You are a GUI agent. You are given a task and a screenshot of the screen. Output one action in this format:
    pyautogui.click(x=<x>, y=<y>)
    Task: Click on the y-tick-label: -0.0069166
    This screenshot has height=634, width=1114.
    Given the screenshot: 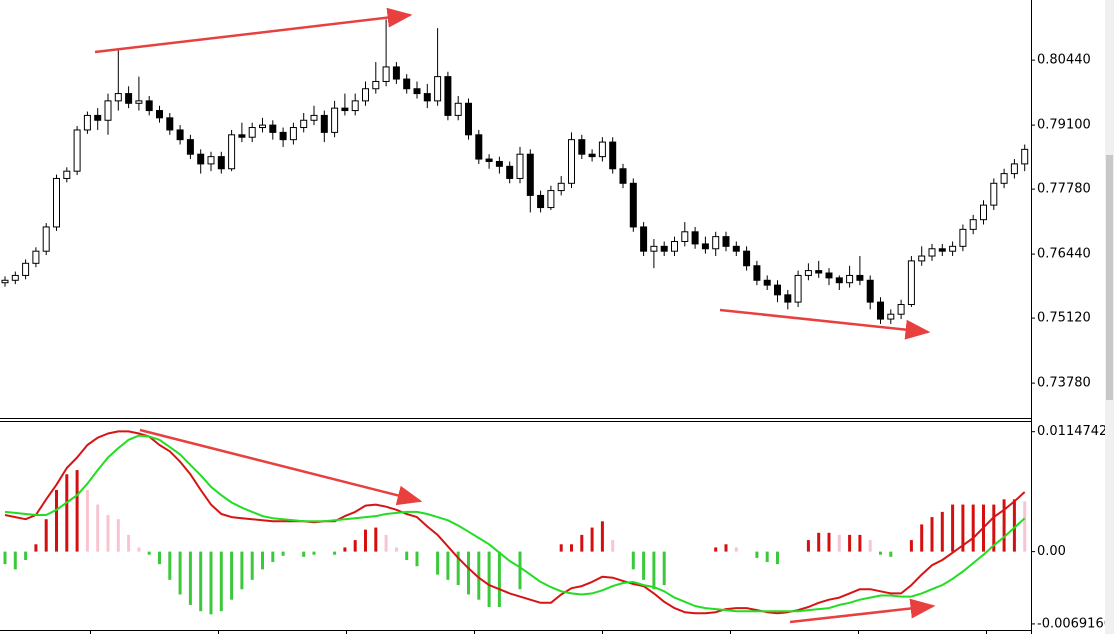 What is the action you would take?
    pyautogui.click(x=1074, y=623)
    